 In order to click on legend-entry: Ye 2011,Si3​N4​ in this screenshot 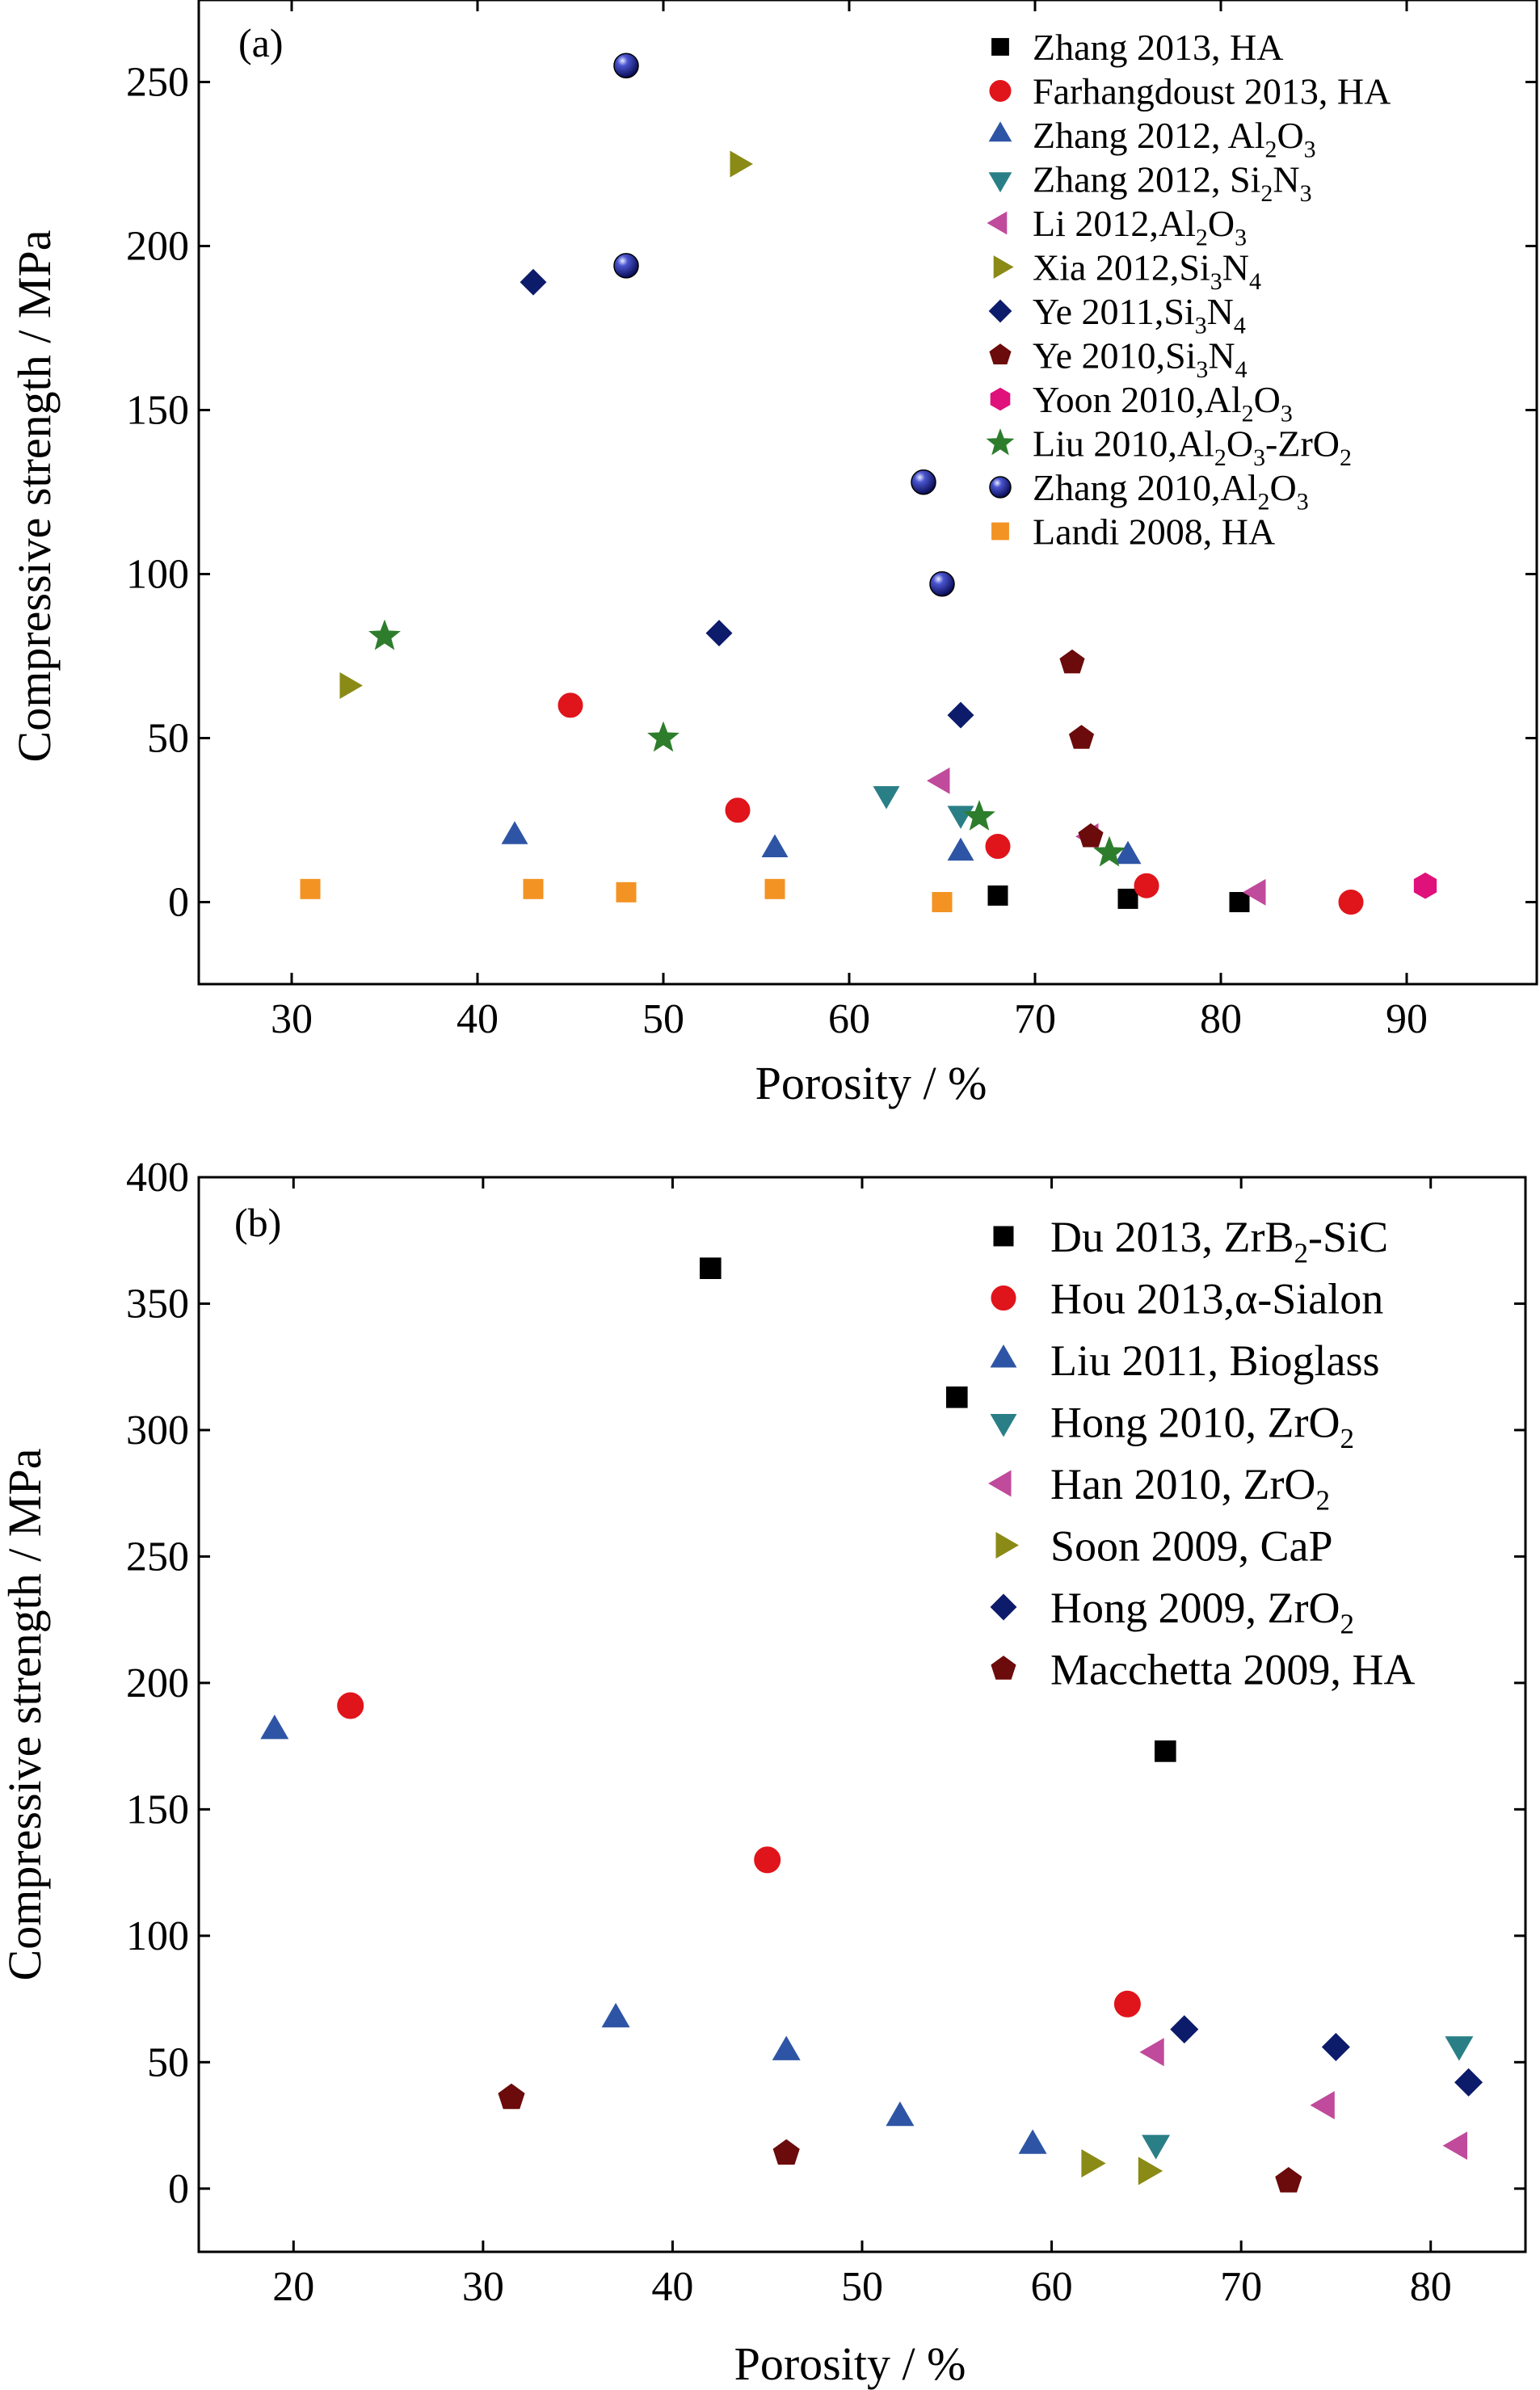, I will do `click(1117, 315)`.